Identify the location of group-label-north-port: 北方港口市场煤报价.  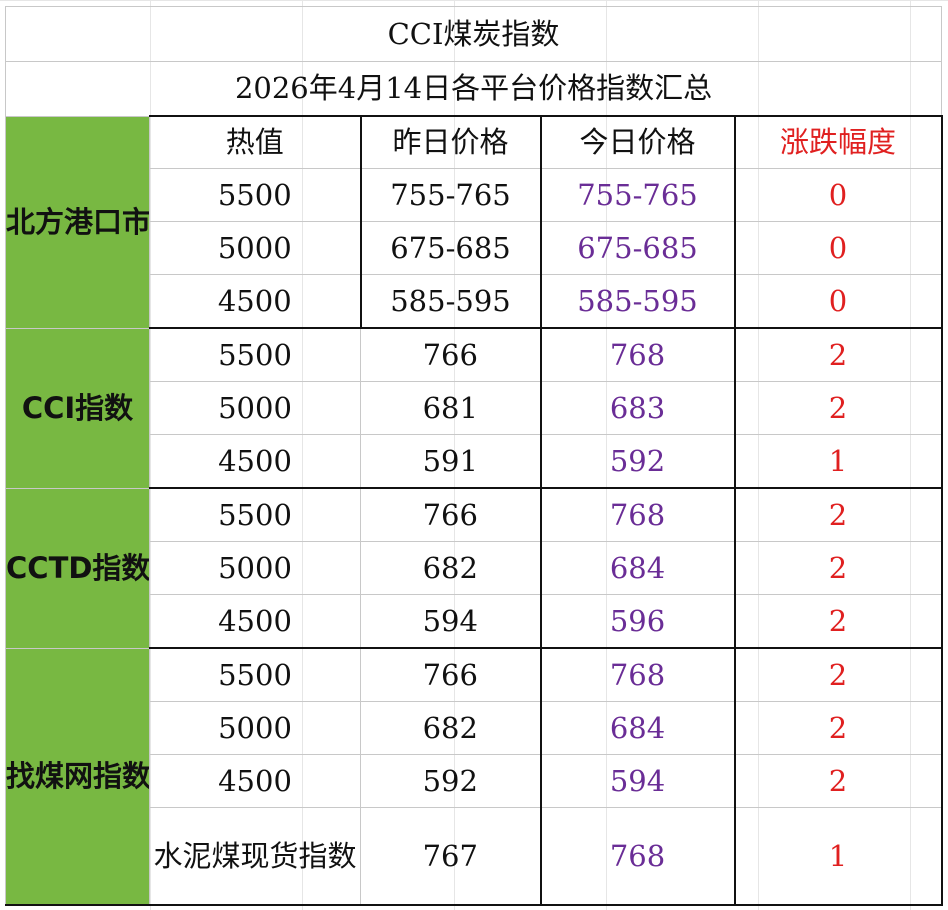
(77, 222).